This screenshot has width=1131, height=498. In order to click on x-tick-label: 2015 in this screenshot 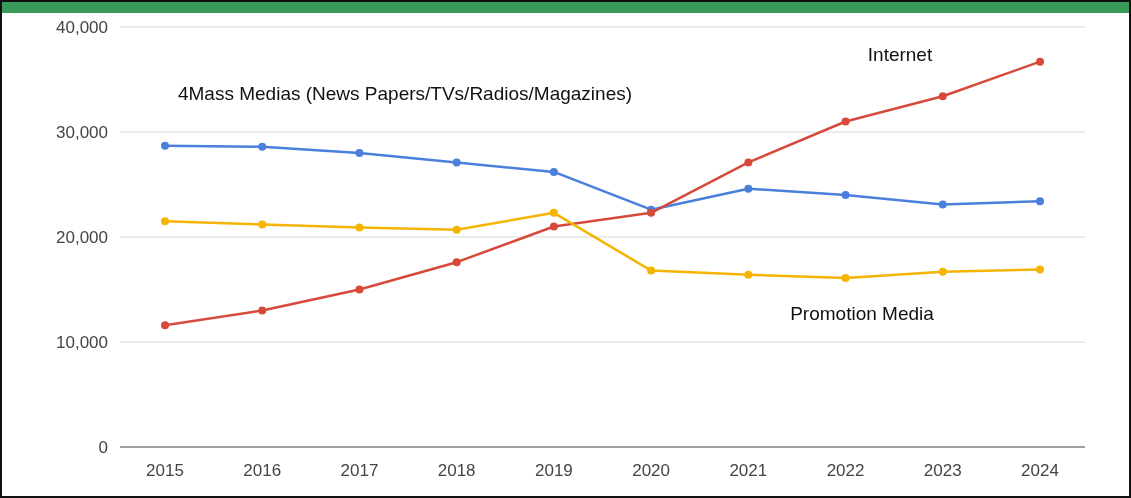, I will do `click(165, 470)`.